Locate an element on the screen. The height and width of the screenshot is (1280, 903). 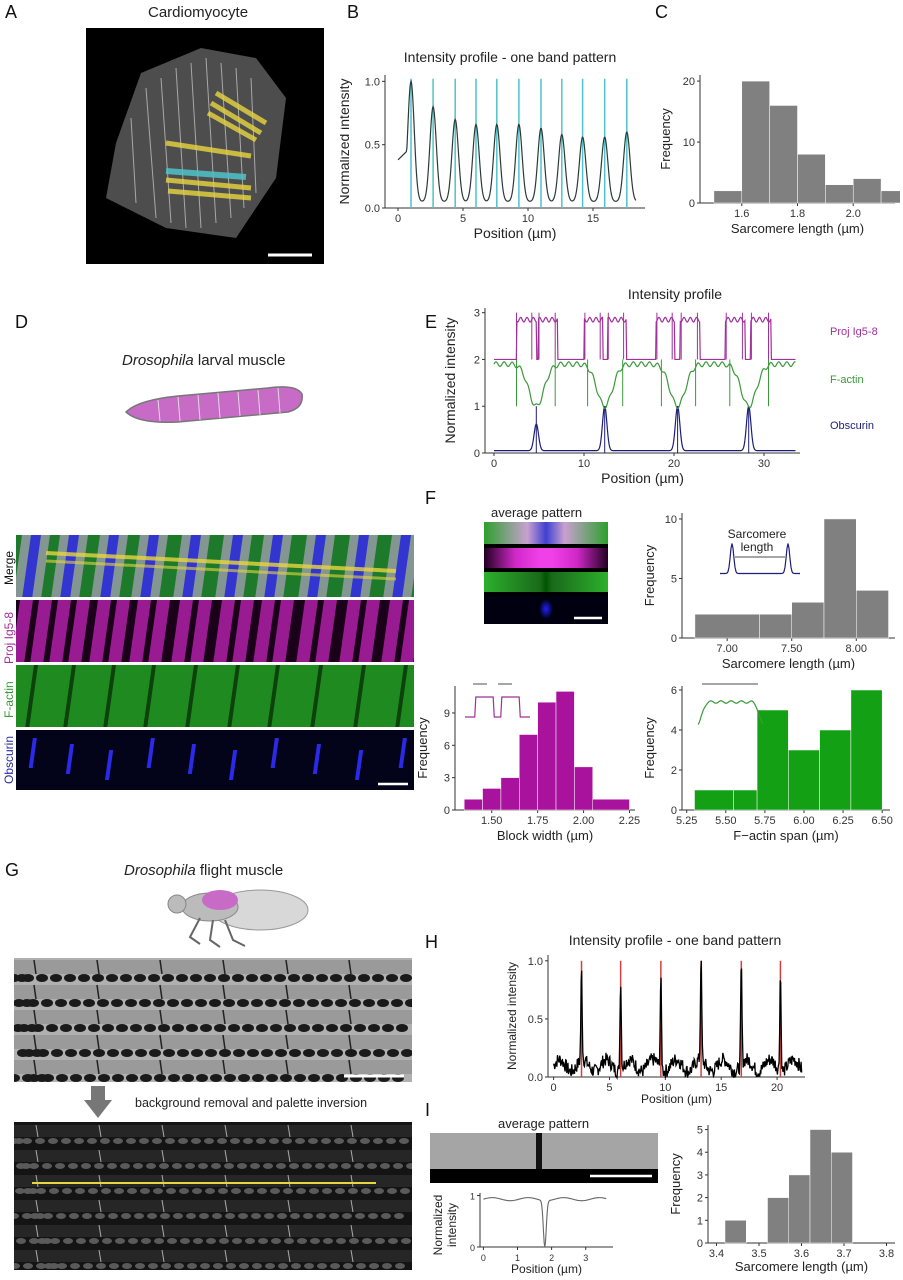
hist-bar is located at coordinates (839, 194).